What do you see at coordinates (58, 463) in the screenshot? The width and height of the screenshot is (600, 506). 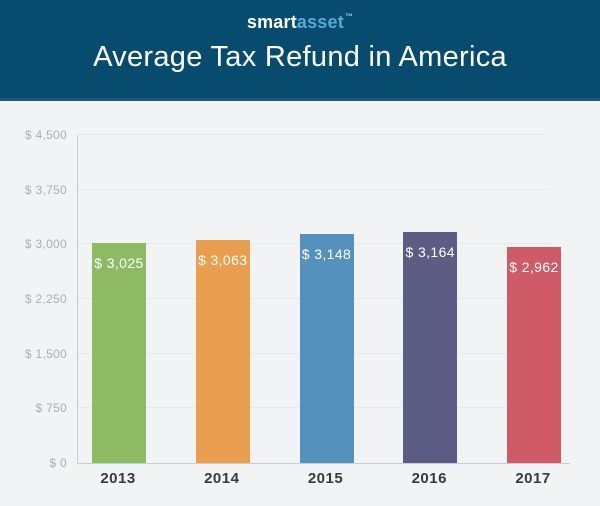 I see `y-axis-tick-label: $ 0` at bounding box center [58, 463].